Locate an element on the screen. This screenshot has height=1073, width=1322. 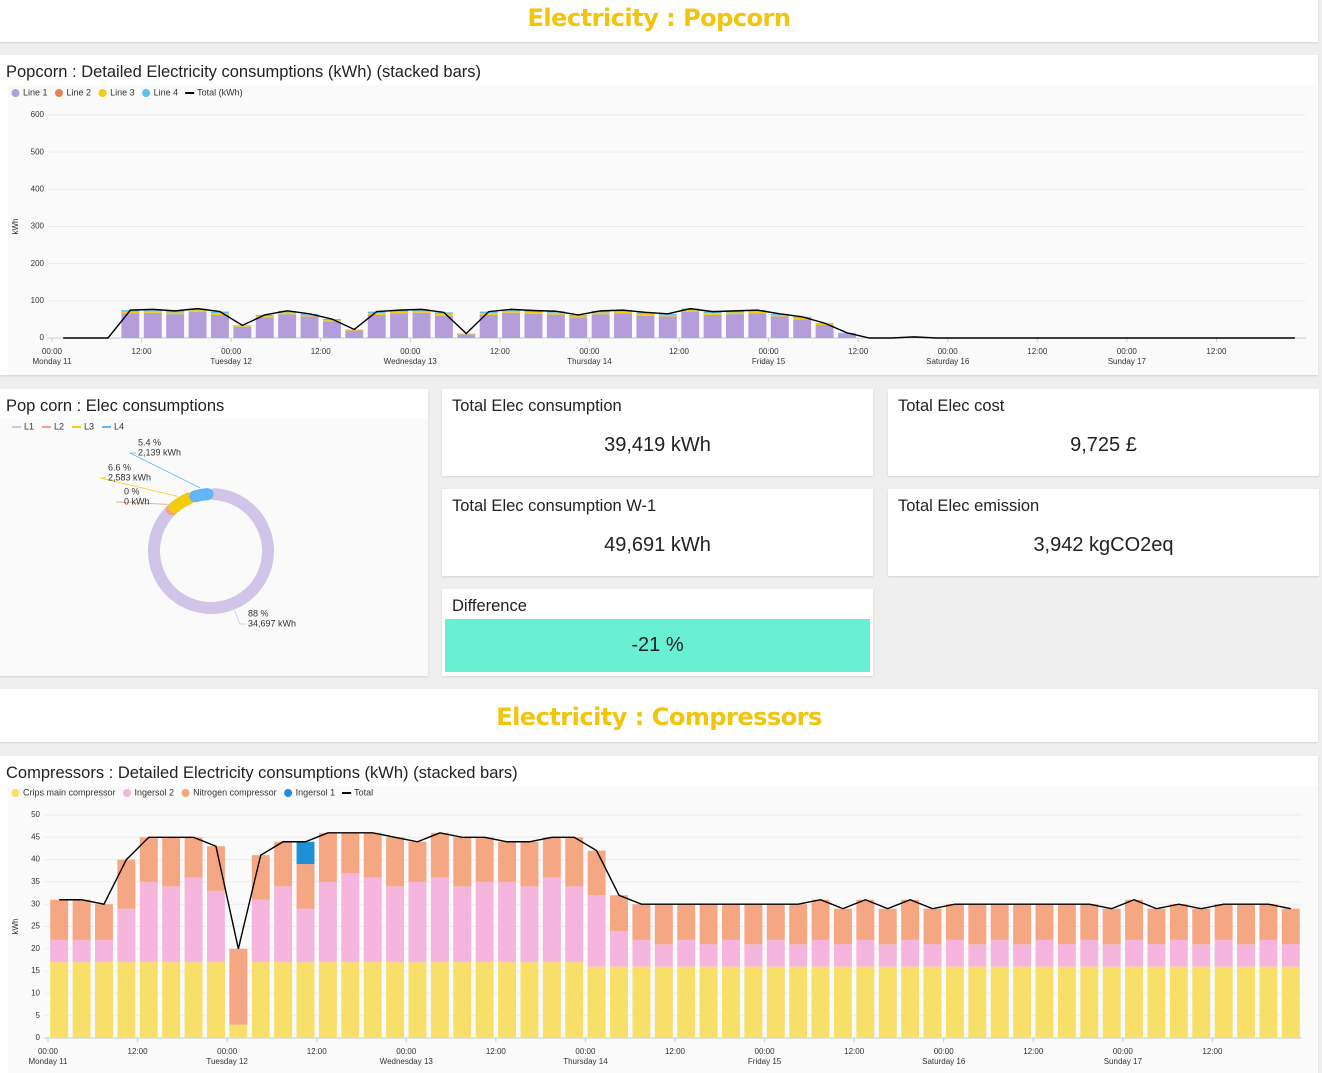
y-tick-label: 30 is located at coordinates (35, 903).